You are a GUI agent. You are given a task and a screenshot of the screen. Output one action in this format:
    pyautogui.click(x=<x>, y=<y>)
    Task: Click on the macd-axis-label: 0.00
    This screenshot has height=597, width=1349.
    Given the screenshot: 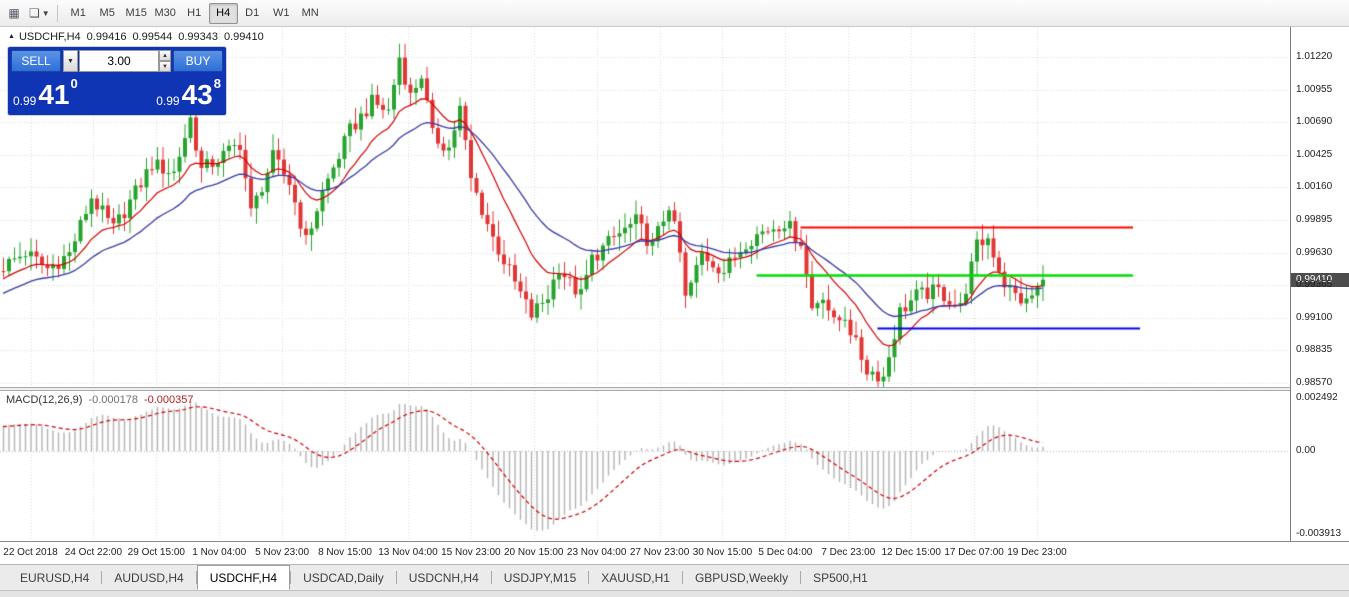 What is the action you would take?
    pyautogui.click(x=1306, y=451)
    